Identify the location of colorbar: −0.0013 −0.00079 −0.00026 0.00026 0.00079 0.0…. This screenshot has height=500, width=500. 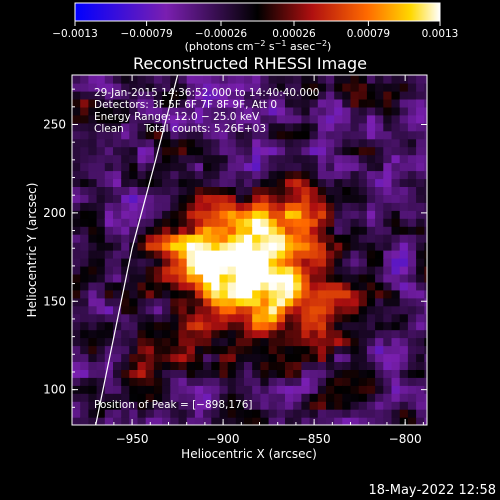
(255, 27).